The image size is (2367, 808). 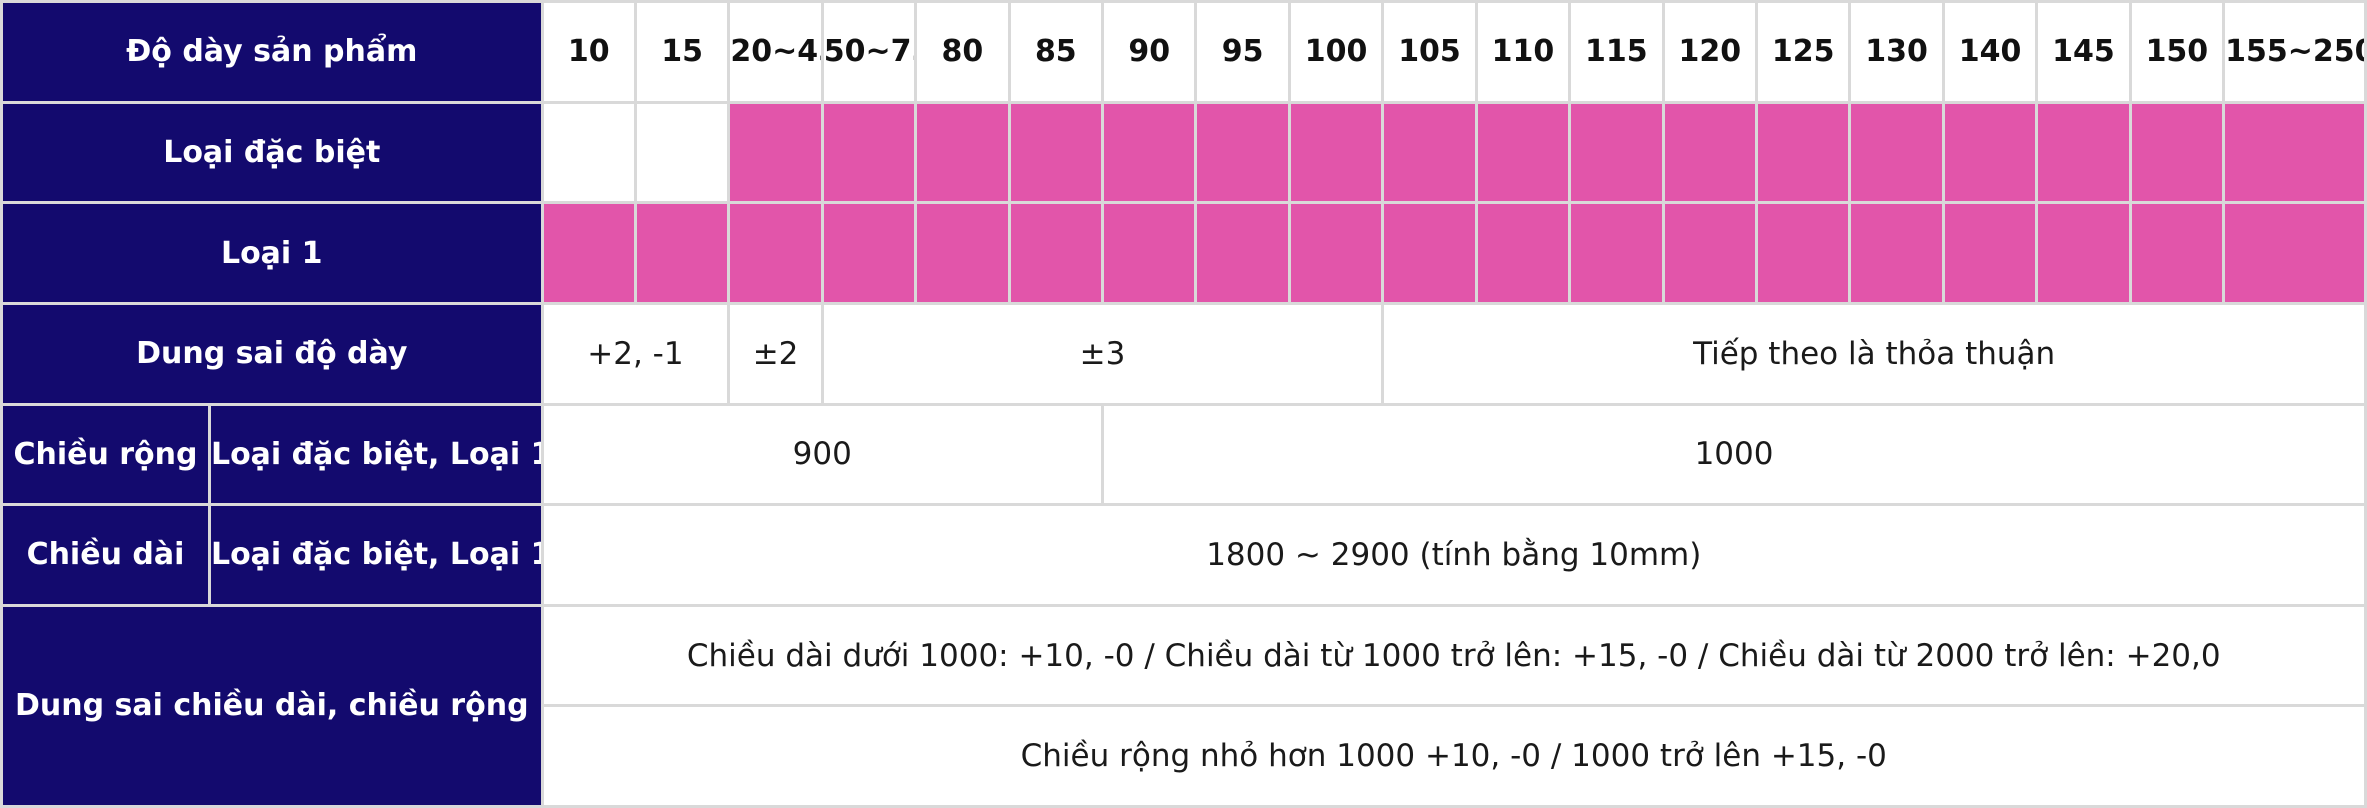 What do you see at coordinates (588, 52) in the screenshot?
I see `thickness-value: 10` at bounding box center [588, 52].